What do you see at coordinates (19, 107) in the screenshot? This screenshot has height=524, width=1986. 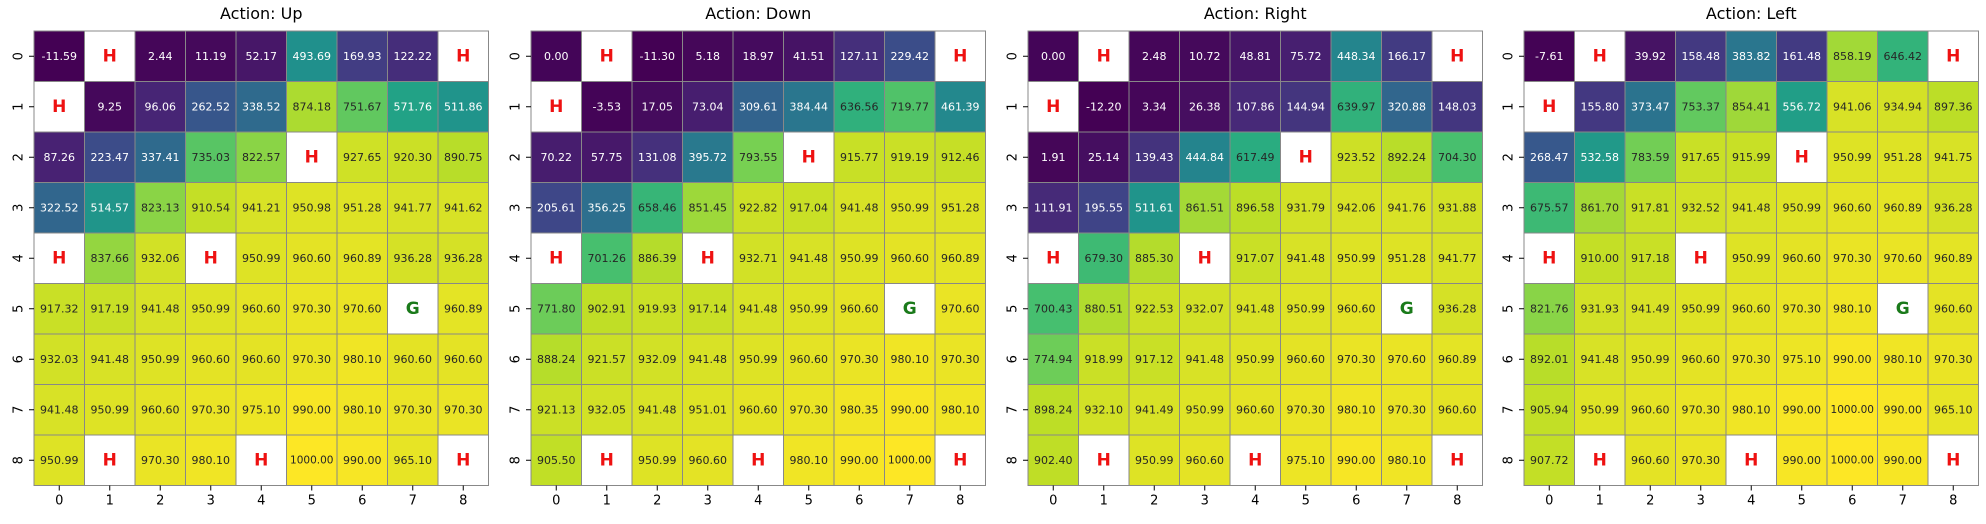 I see `y-tick-label: 1` at bounding box center [19, 107].